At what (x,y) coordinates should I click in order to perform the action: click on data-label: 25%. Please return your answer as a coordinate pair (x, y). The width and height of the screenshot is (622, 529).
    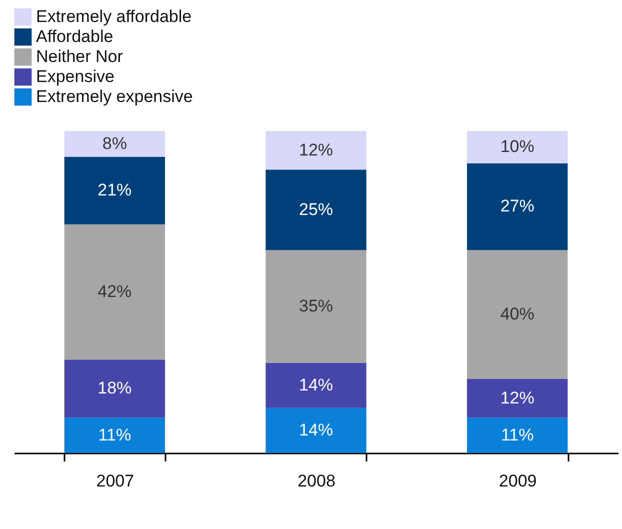
    Looking at the image, I should click on (316, 209).